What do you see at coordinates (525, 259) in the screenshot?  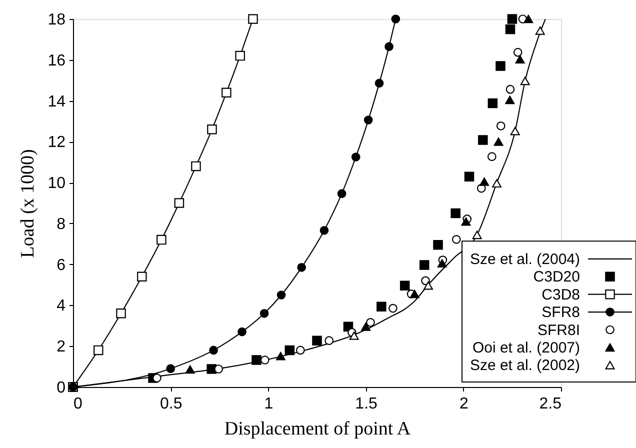 I see `legend-label: Sze et al. (2004)` at bounding box center [525, 259].